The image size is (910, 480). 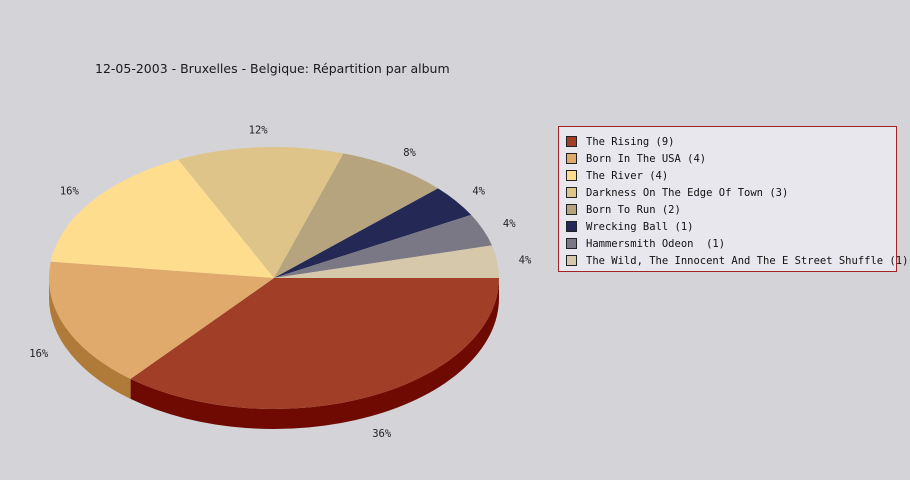 I want to click on legend-item: The River (4), so click(x=731, y=175).